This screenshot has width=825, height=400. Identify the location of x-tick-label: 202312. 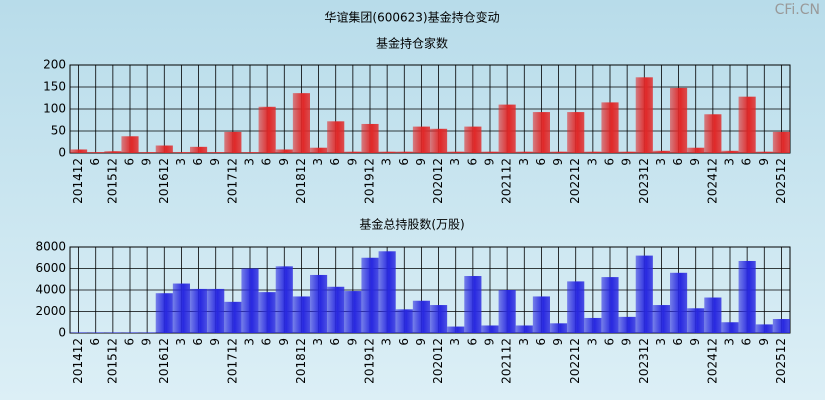
(644, 361).